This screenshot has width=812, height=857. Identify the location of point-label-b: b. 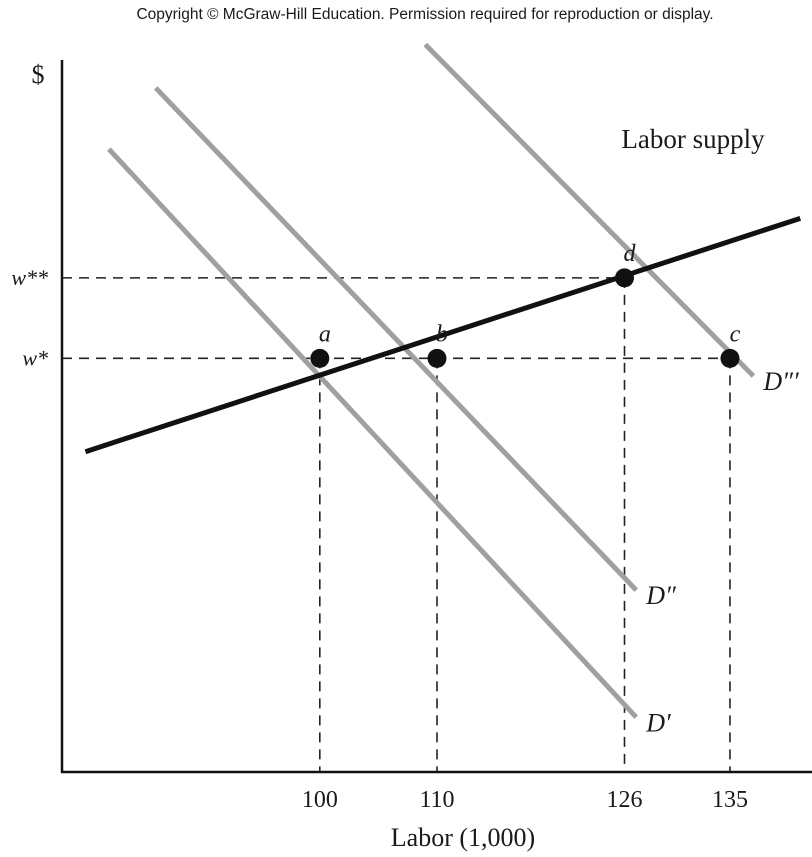
(442, 334).